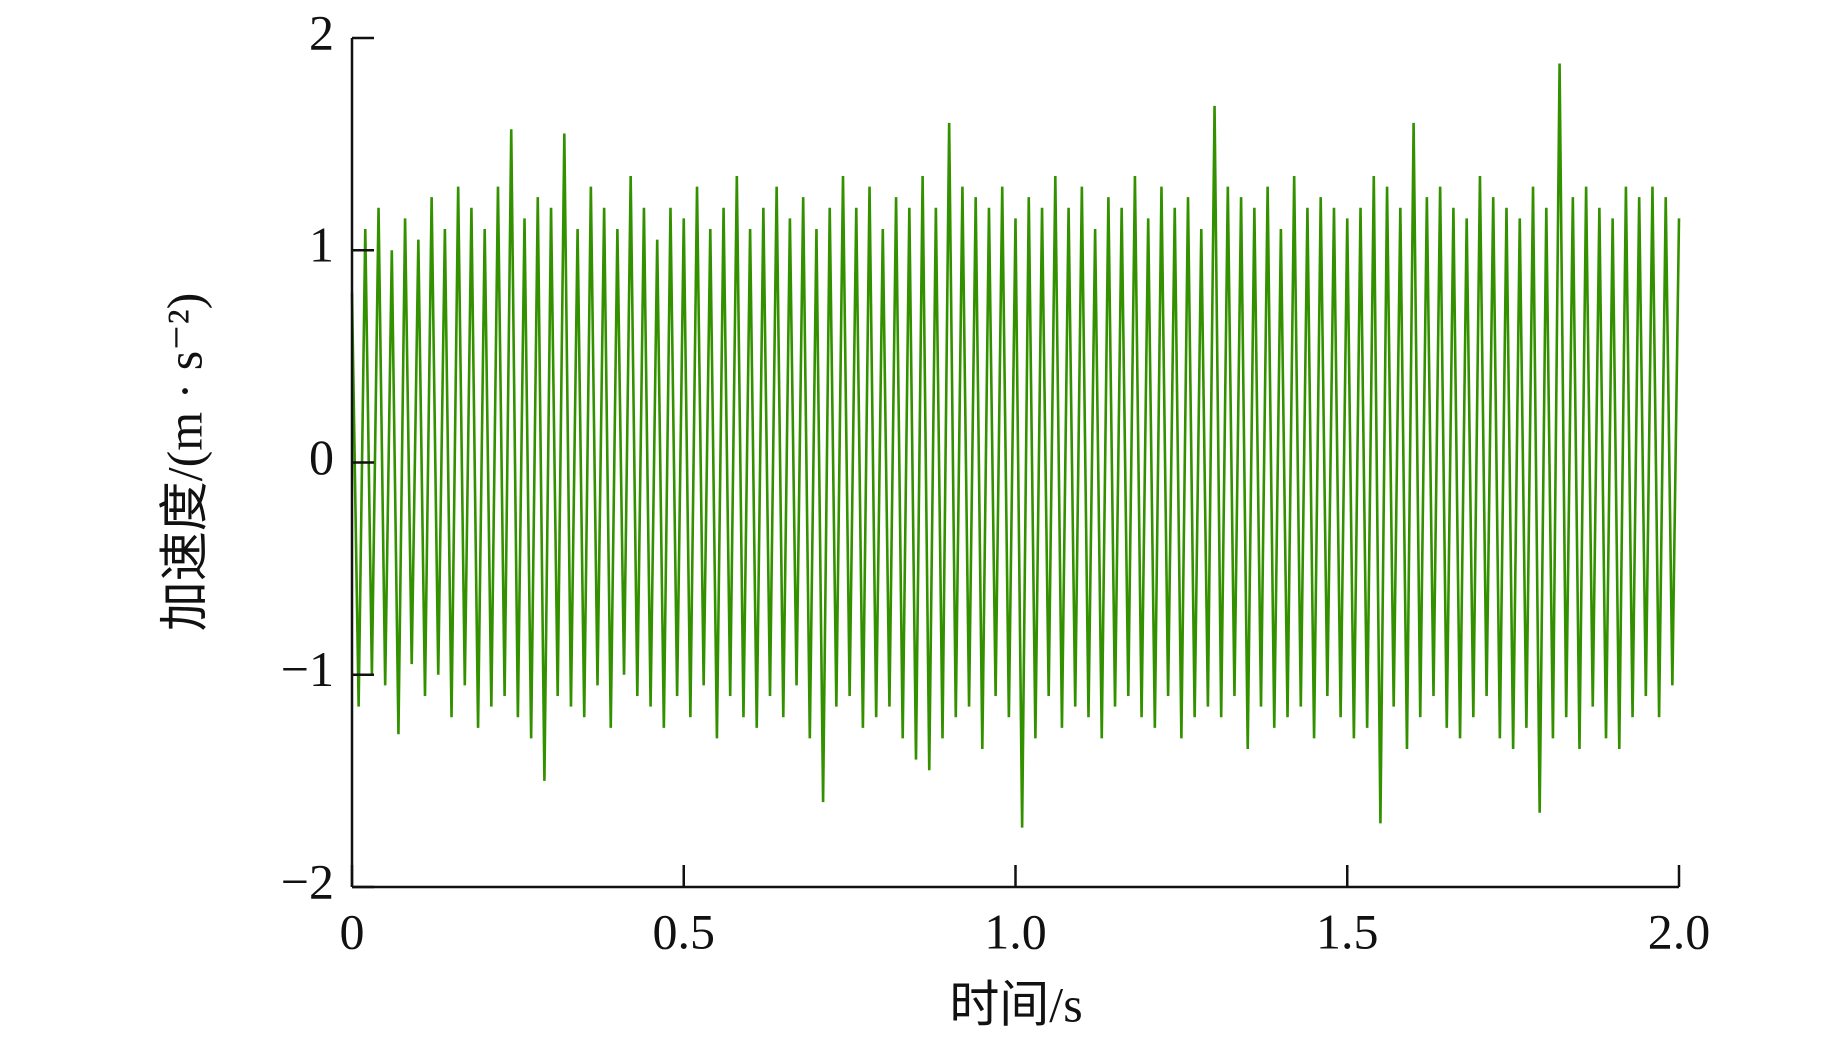 The image size is (1843, 1042). Describe the element at coordinates (1015, 1004) in the screenshot. I see `x-axis-label: 时间/s` at that location.